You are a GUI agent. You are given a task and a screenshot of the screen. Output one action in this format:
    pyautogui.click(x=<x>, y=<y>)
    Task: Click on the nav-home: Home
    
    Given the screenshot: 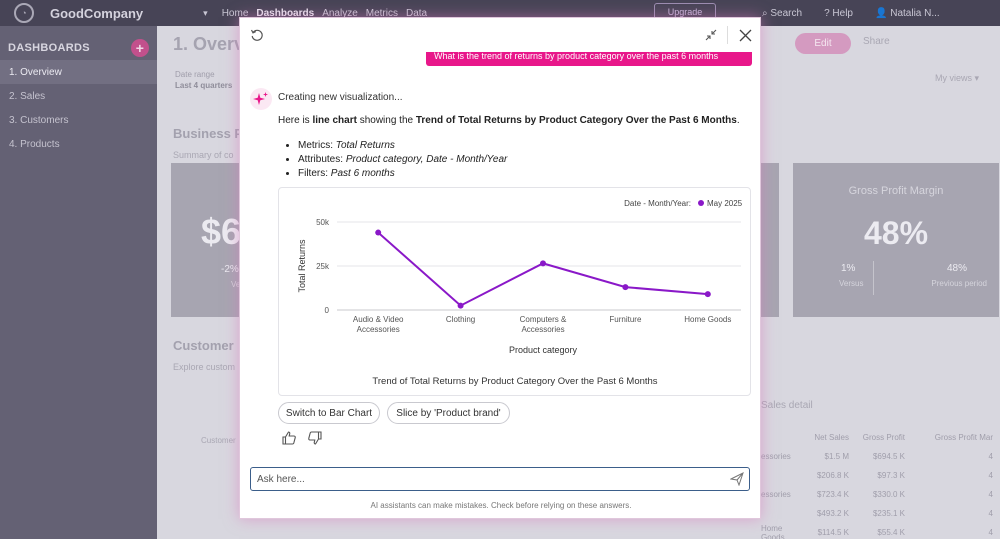 What is the action you would take?
    pyautogui.click(x=235, y=13)
    